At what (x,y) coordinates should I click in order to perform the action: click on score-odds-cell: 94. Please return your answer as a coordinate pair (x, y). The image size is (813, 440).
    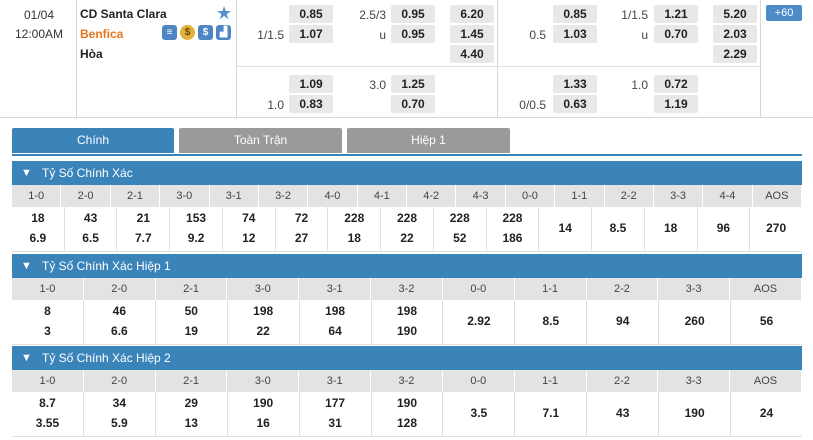
    Looking at the image, I should click on (623, 322).